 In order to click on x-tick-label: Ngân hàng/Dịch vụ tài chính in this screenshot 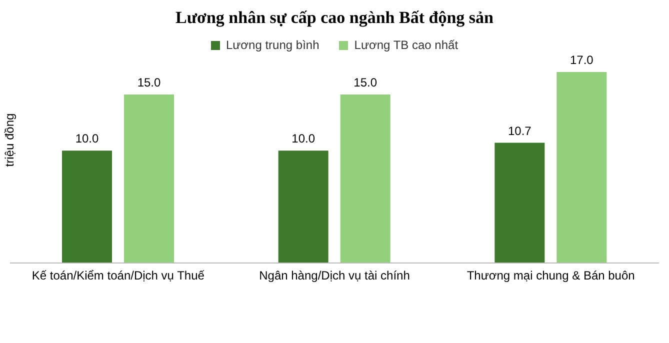, I will do `click(334, 275)`.